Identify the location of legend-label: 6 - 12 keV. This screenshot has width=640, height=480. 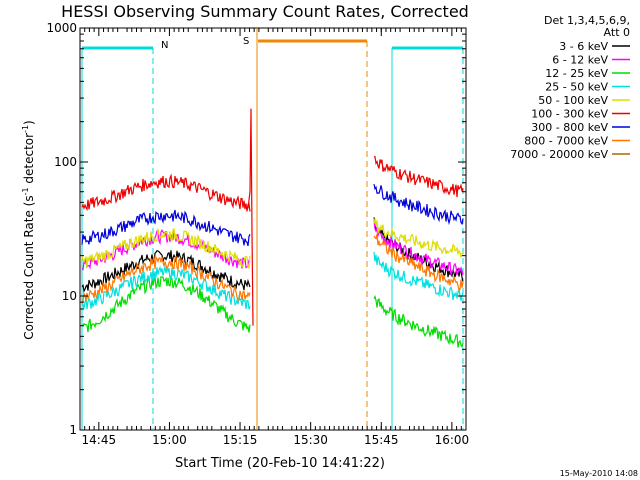
(580, 60).